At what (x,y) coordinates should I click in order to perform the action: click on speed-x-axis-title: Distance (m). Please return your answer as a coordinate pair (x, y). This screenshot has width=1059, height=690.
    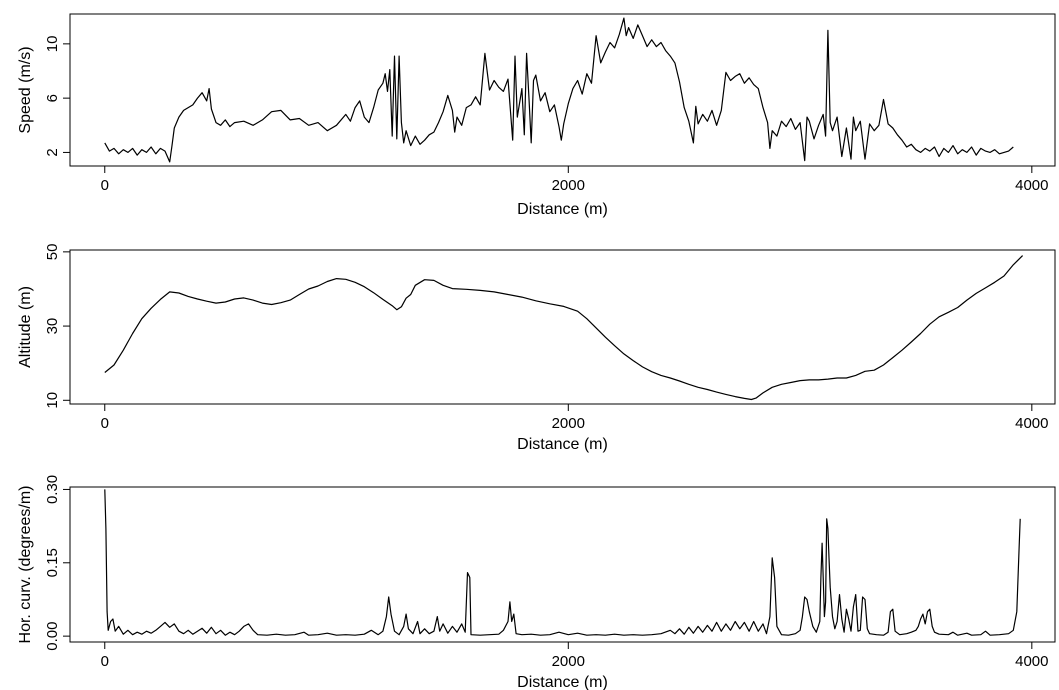
    Looking at the image, I should click on (562, 209).